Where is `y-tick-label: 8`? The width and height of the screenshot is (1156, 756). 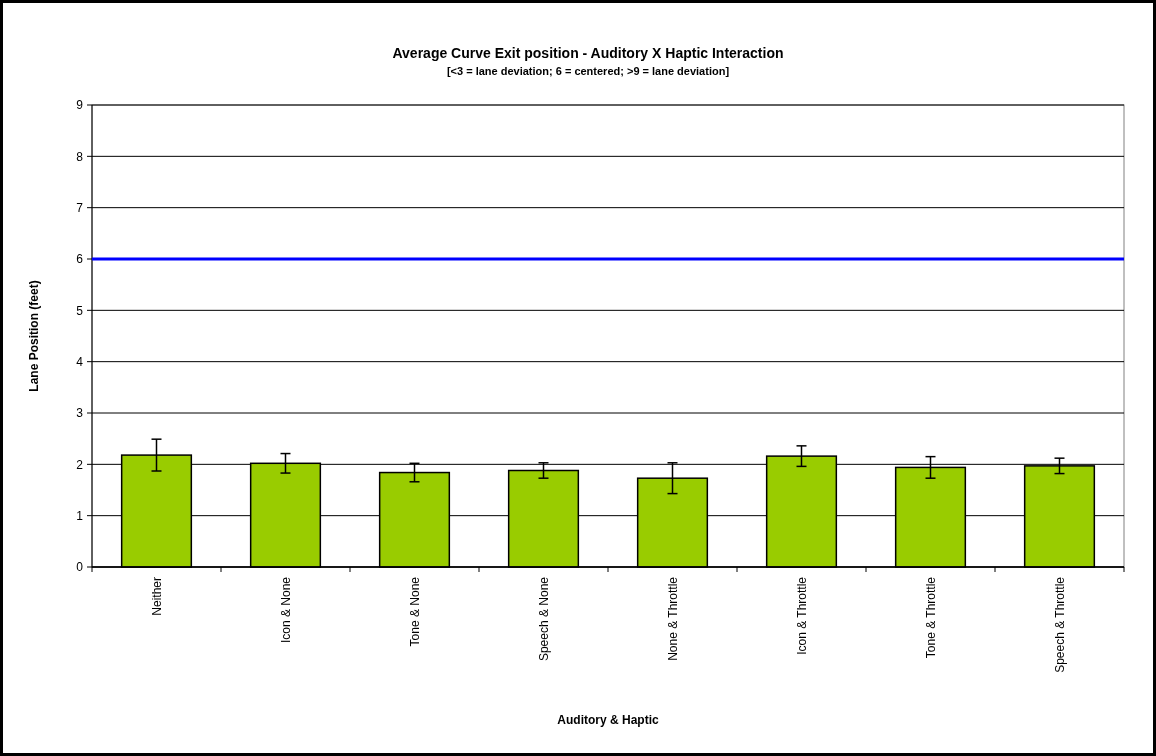
y-tick-label: 8 is located at coordinates (80, 156).